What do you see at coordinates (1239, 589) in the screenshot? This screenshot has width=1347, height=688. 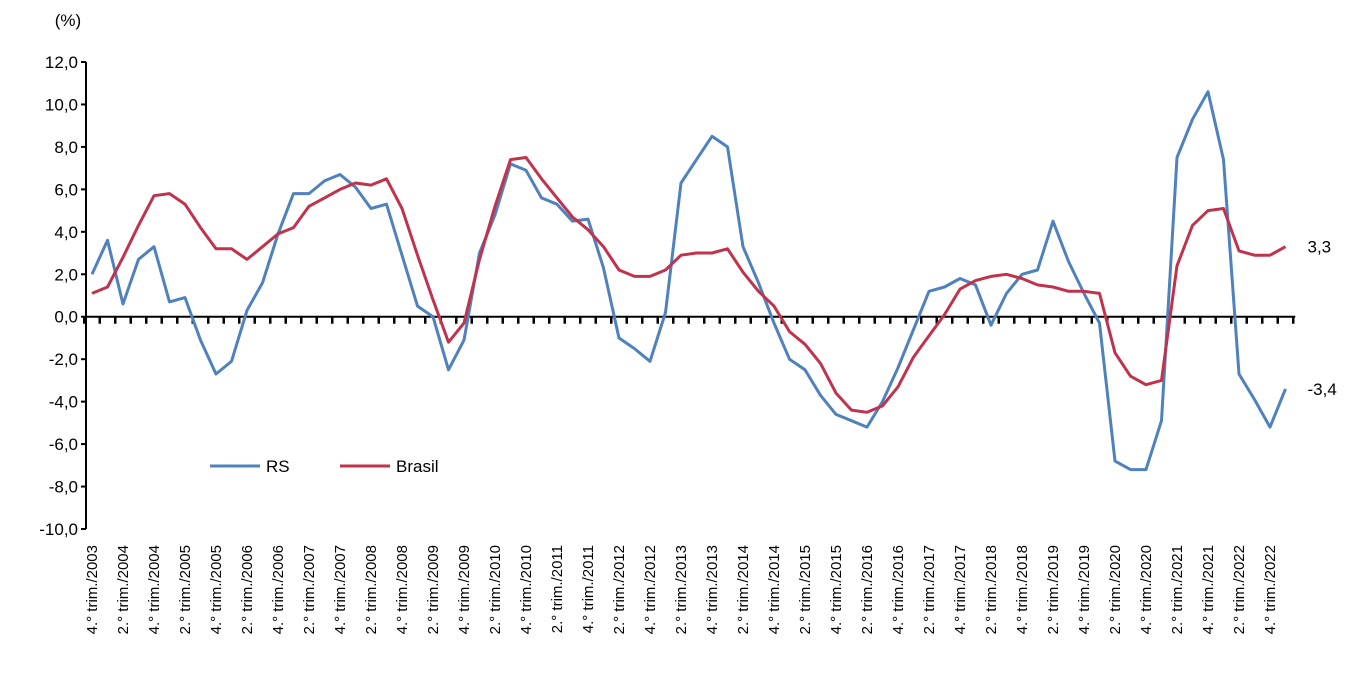 I see `x-tick-label: 2.° trim./2022` at bounding box center [1239, 589].